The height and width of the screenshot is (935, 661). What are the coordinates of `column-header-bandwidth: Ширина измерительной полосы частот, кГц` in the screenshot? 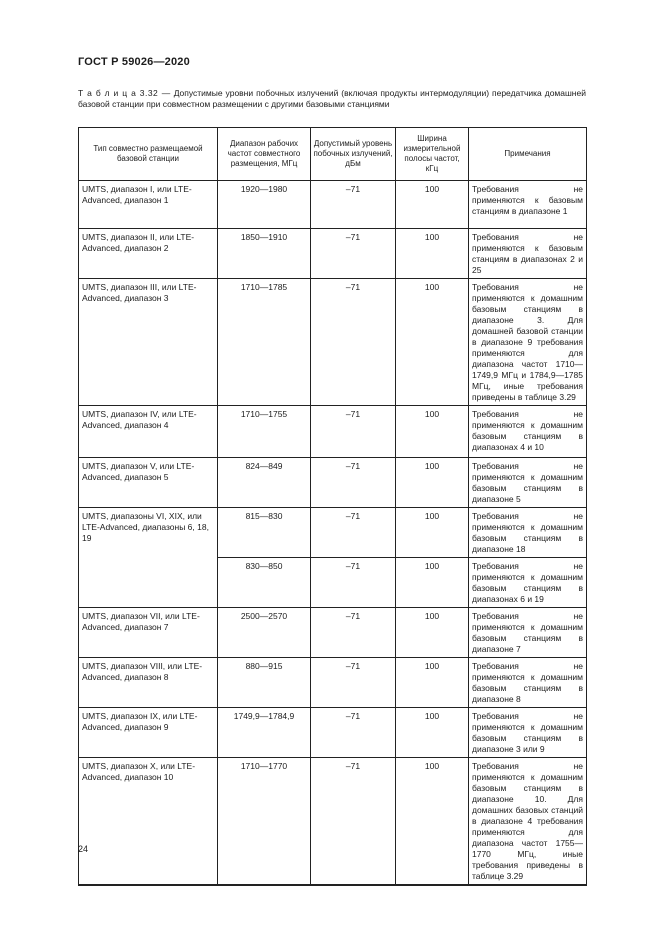 It's located at (432, 154).